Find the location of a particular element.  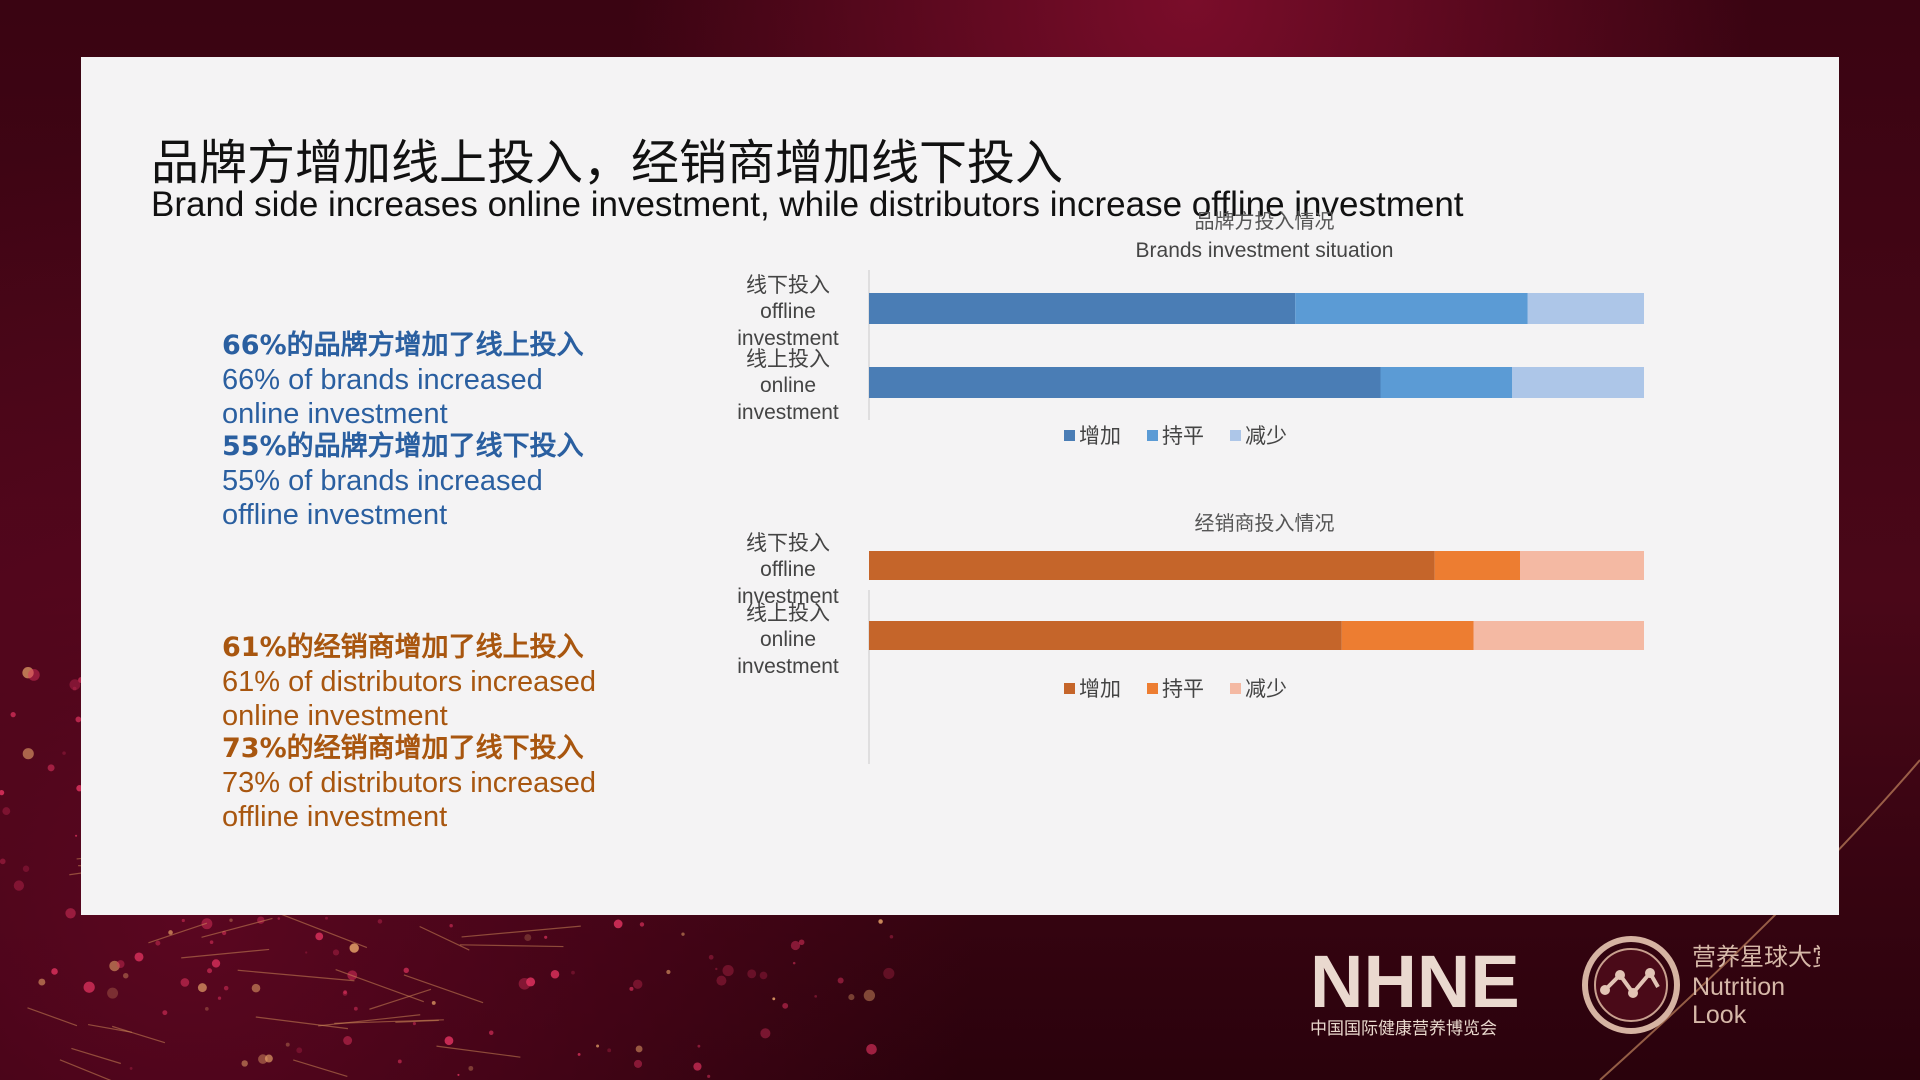

nutrition-look-en1: Nutrition is located at coordinates (1738, 987).